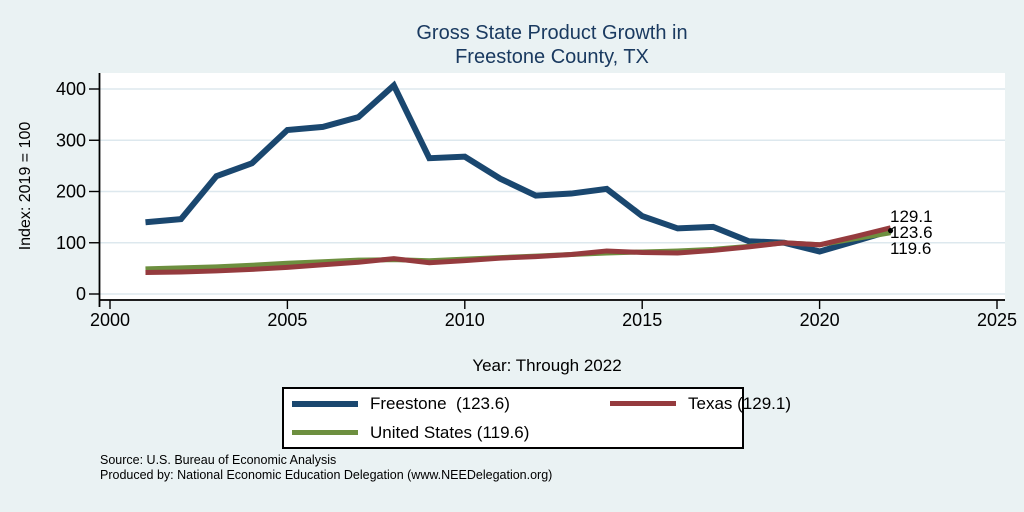 The height and width of the screenshot is (512, 1024). What do you see at coordinates (81, 294) in the screenshot?
I see `y-tick-label: 0` at bounding box center [81, 294].